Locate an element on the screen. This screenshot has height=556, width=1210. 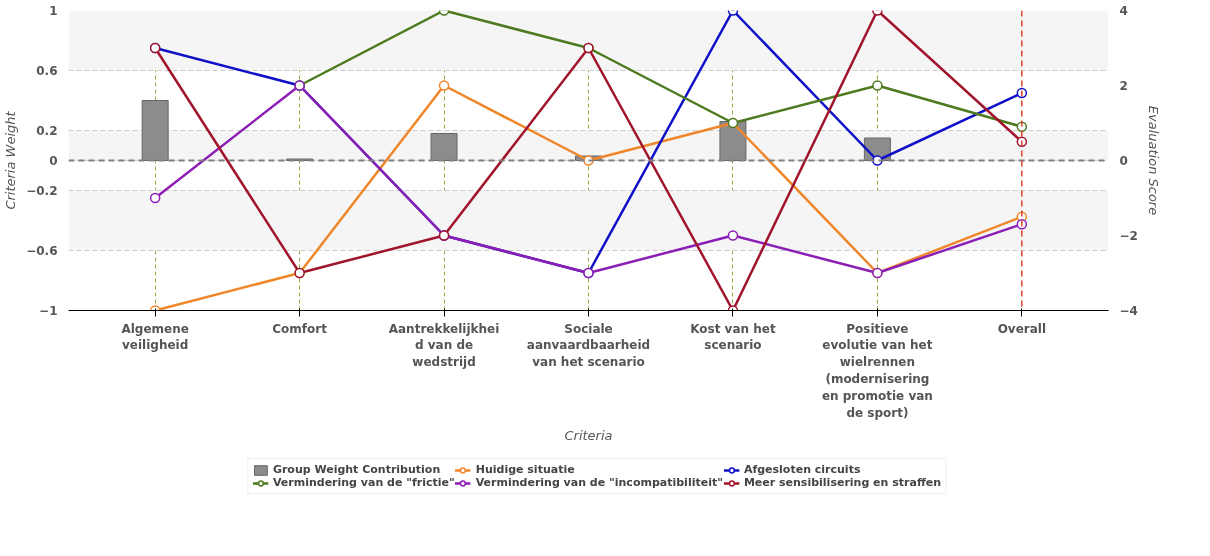
x-tick-label: Aantrekkelijkheid van de wedstrijd is located at coordinates (444, 345).